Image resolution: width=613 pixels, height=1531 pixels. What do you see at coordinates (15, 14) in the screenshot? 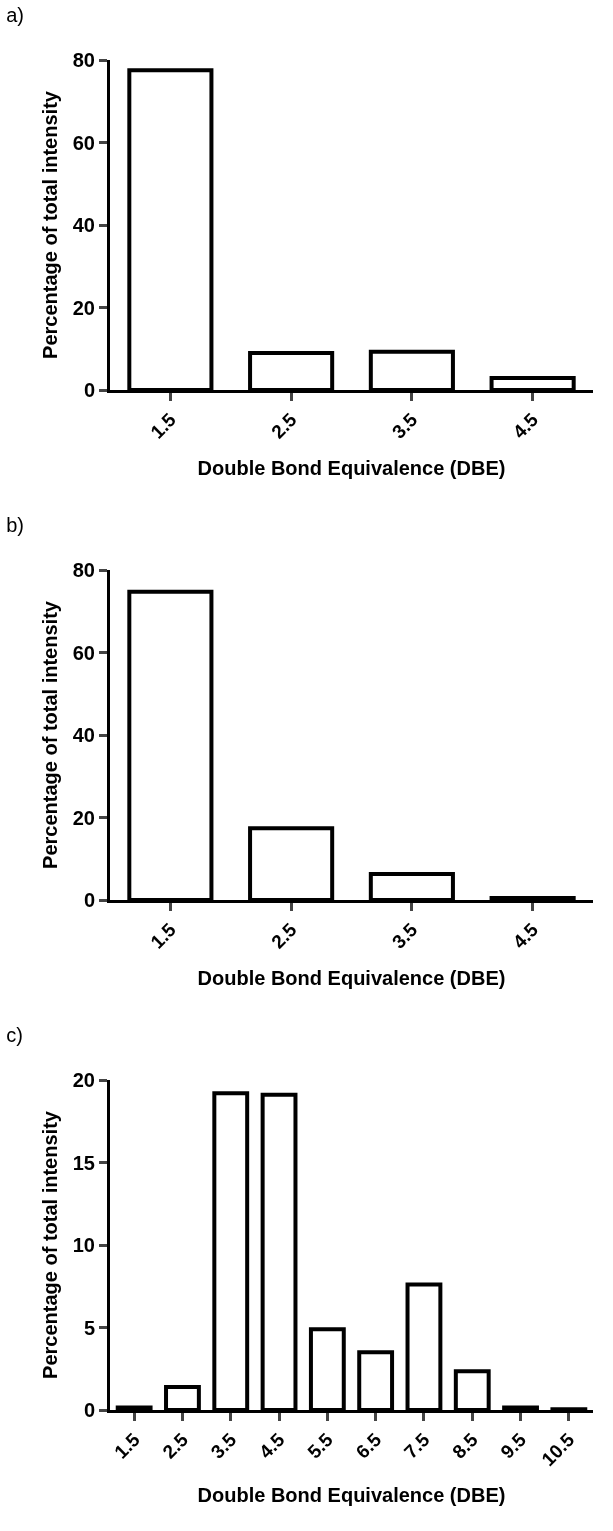
I see `chart-title: a)` at bounding box center [15, 14].